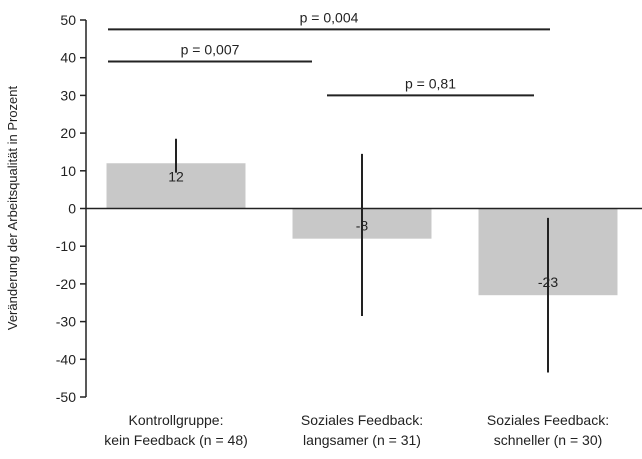 The height and width of the screenshot is (459, 642). What do you see at coordinates (176, 176) in the screenshot?
I see `data-label: 12` at bounding box center [176, 176].